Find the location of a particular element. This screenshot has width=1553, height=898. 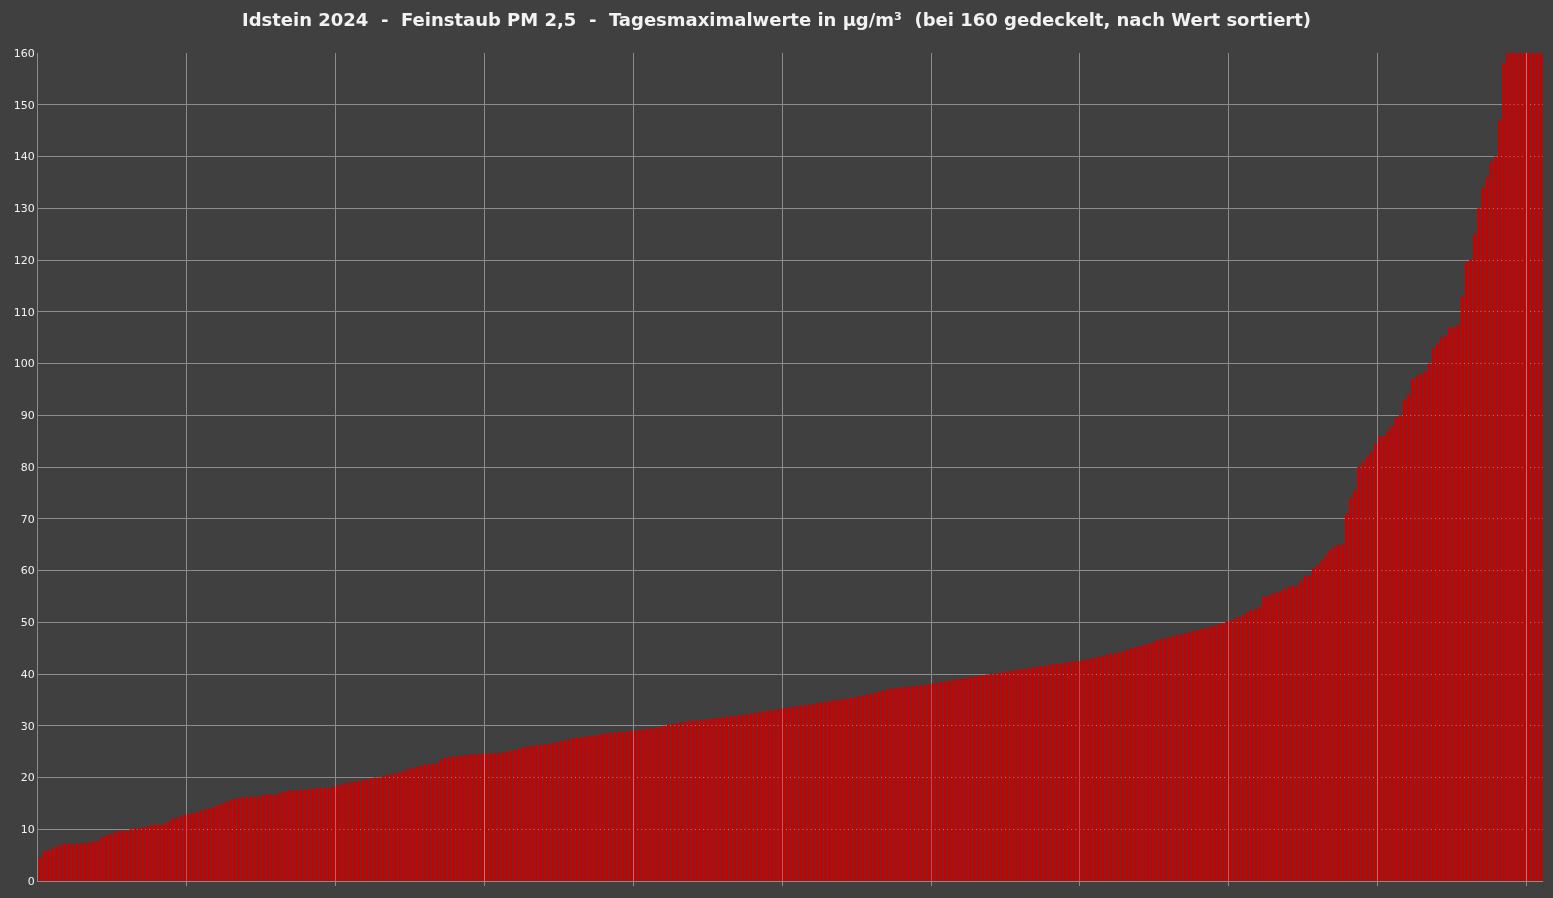

y-tick-label: 130 is located at coordinates (24, 209).